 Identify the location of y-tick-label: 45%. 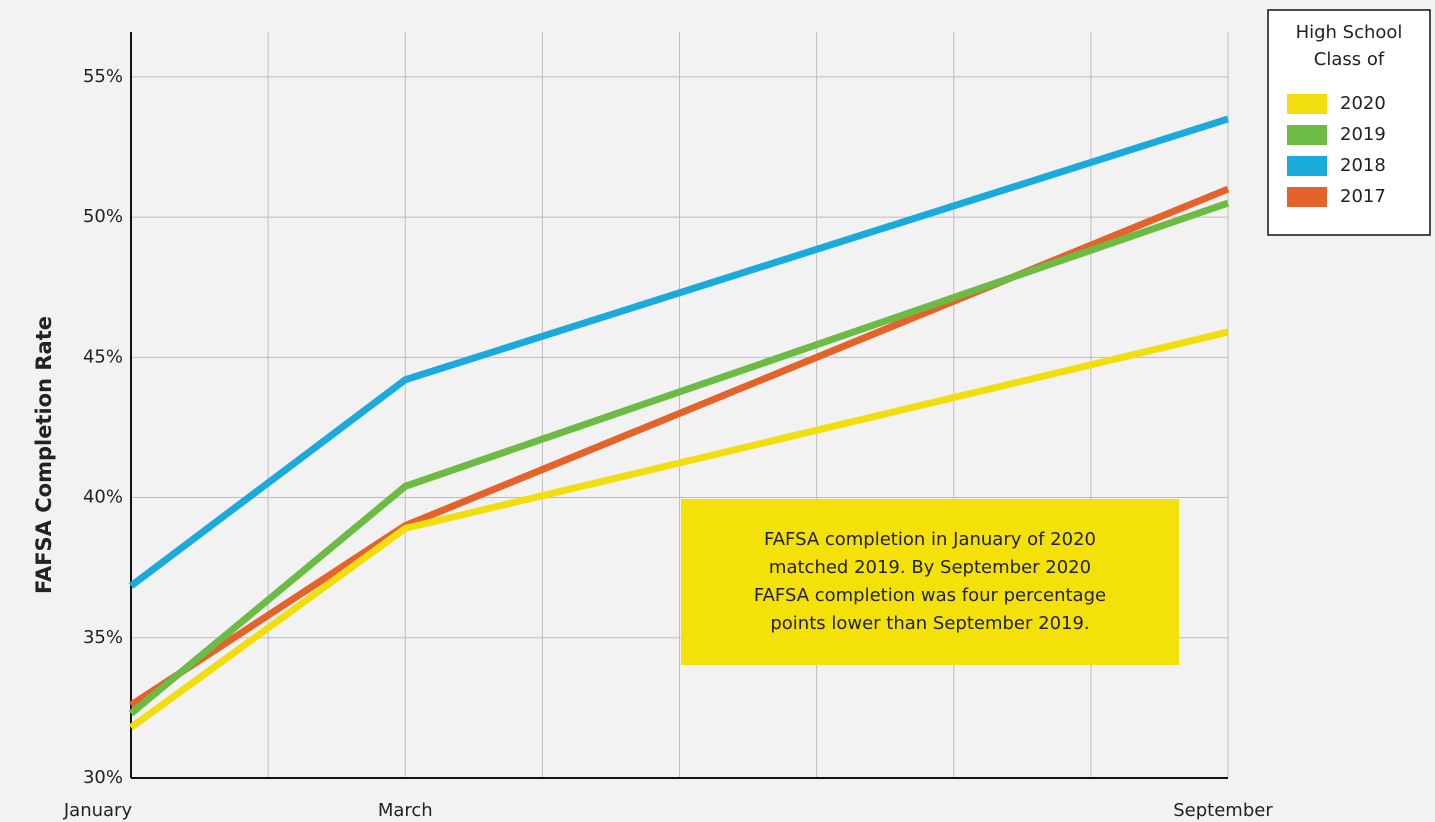
(103, 356).